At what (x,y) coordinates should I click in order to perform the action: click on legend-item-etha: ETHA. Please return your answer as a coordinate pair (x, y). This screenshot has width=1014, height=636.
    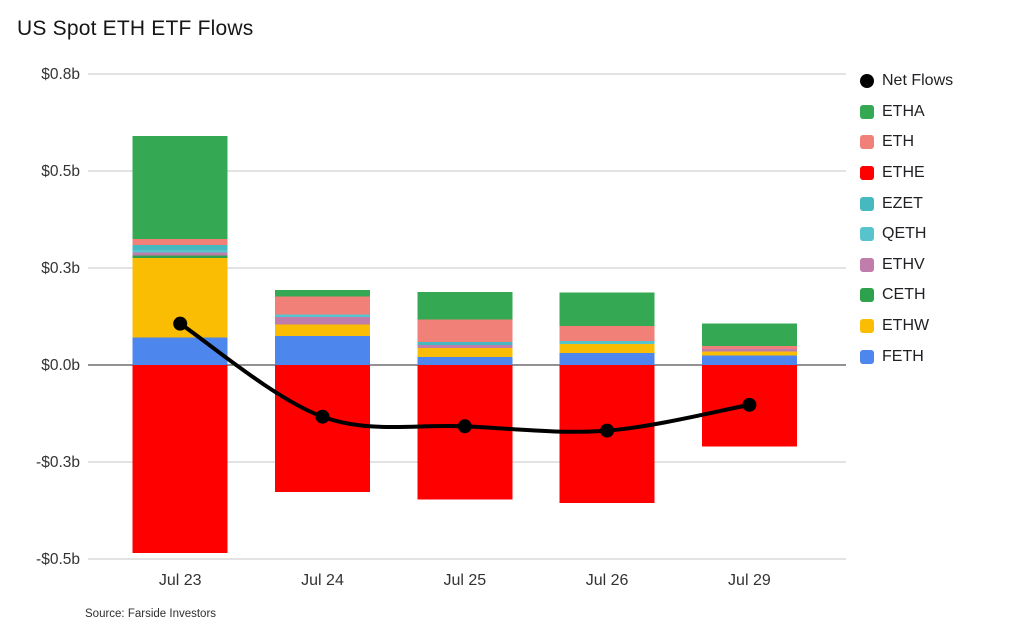
    Looking at the image, I should click on (906, 112).